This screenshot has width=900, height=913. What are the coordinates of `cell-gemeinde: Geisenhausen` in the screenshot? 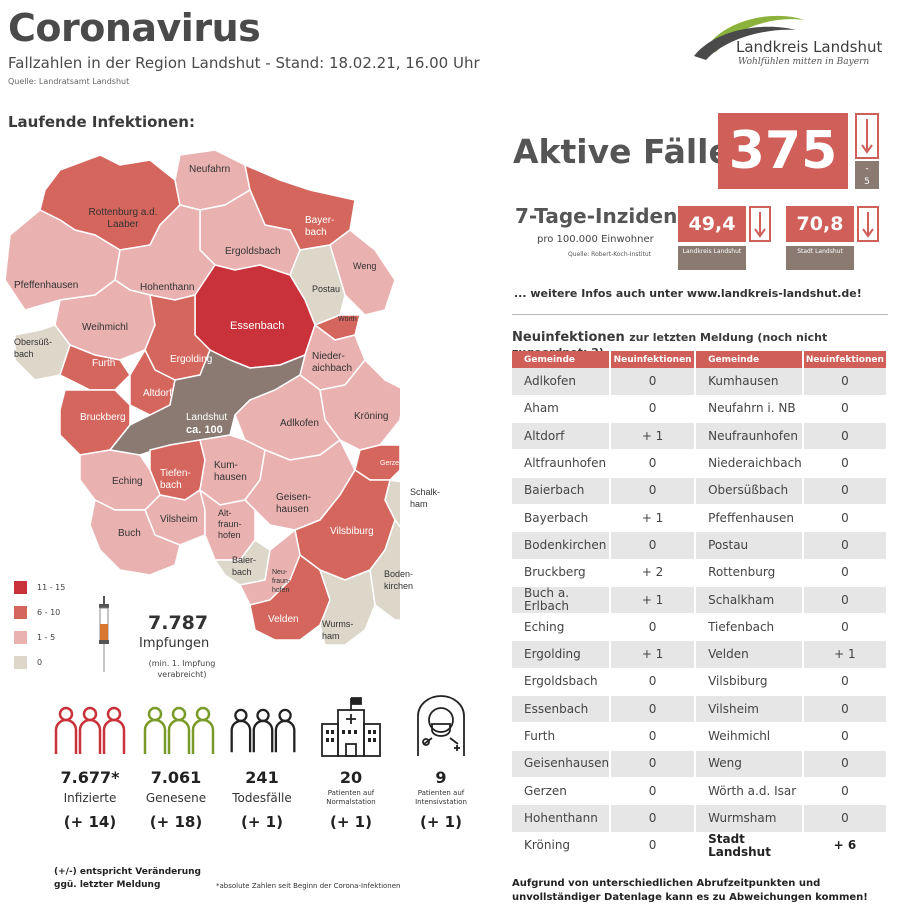 It's located at (562, 764).